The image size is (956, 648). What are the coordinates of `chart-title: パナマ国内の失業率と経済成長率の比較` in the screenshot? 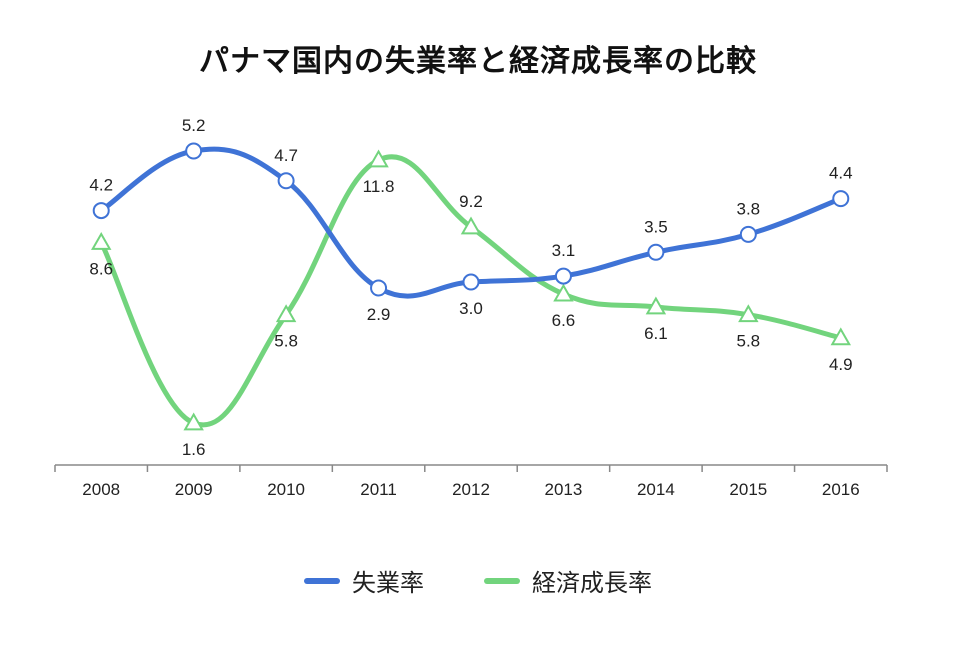 It's located at (478, 61).